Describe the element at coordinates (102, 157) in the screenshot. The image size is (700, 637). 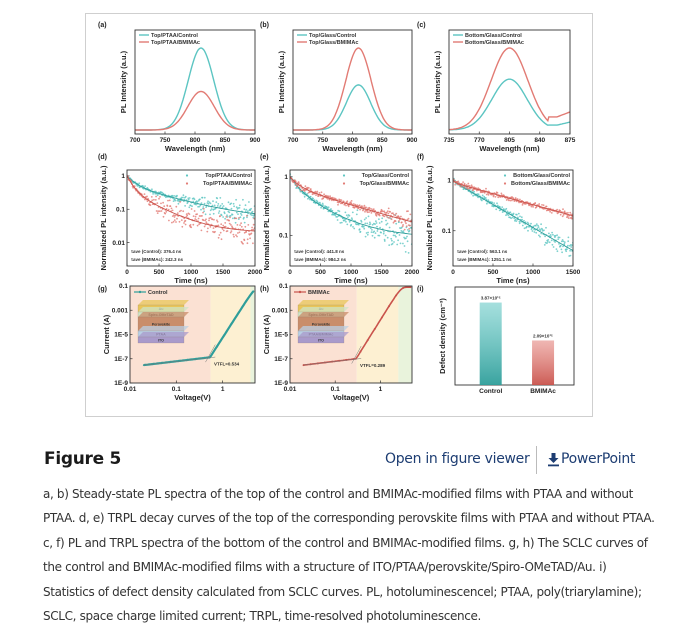
I see `panel-label: (d)` at that location.